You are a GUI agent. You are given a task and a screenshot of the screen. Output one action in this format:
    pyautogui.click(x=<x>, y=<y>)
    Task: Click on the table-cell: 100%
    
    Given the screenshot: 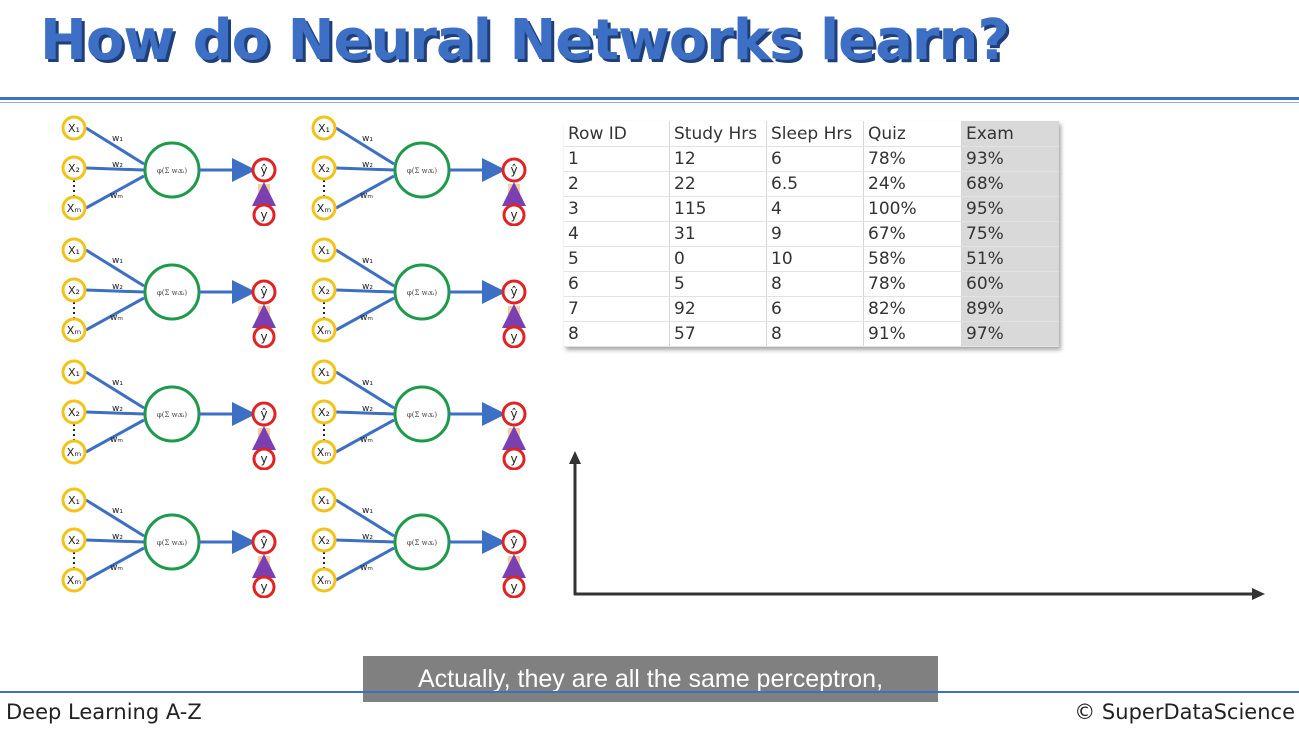 What is the action you would take?
    pyautogui.click(x=912, y=209)
    